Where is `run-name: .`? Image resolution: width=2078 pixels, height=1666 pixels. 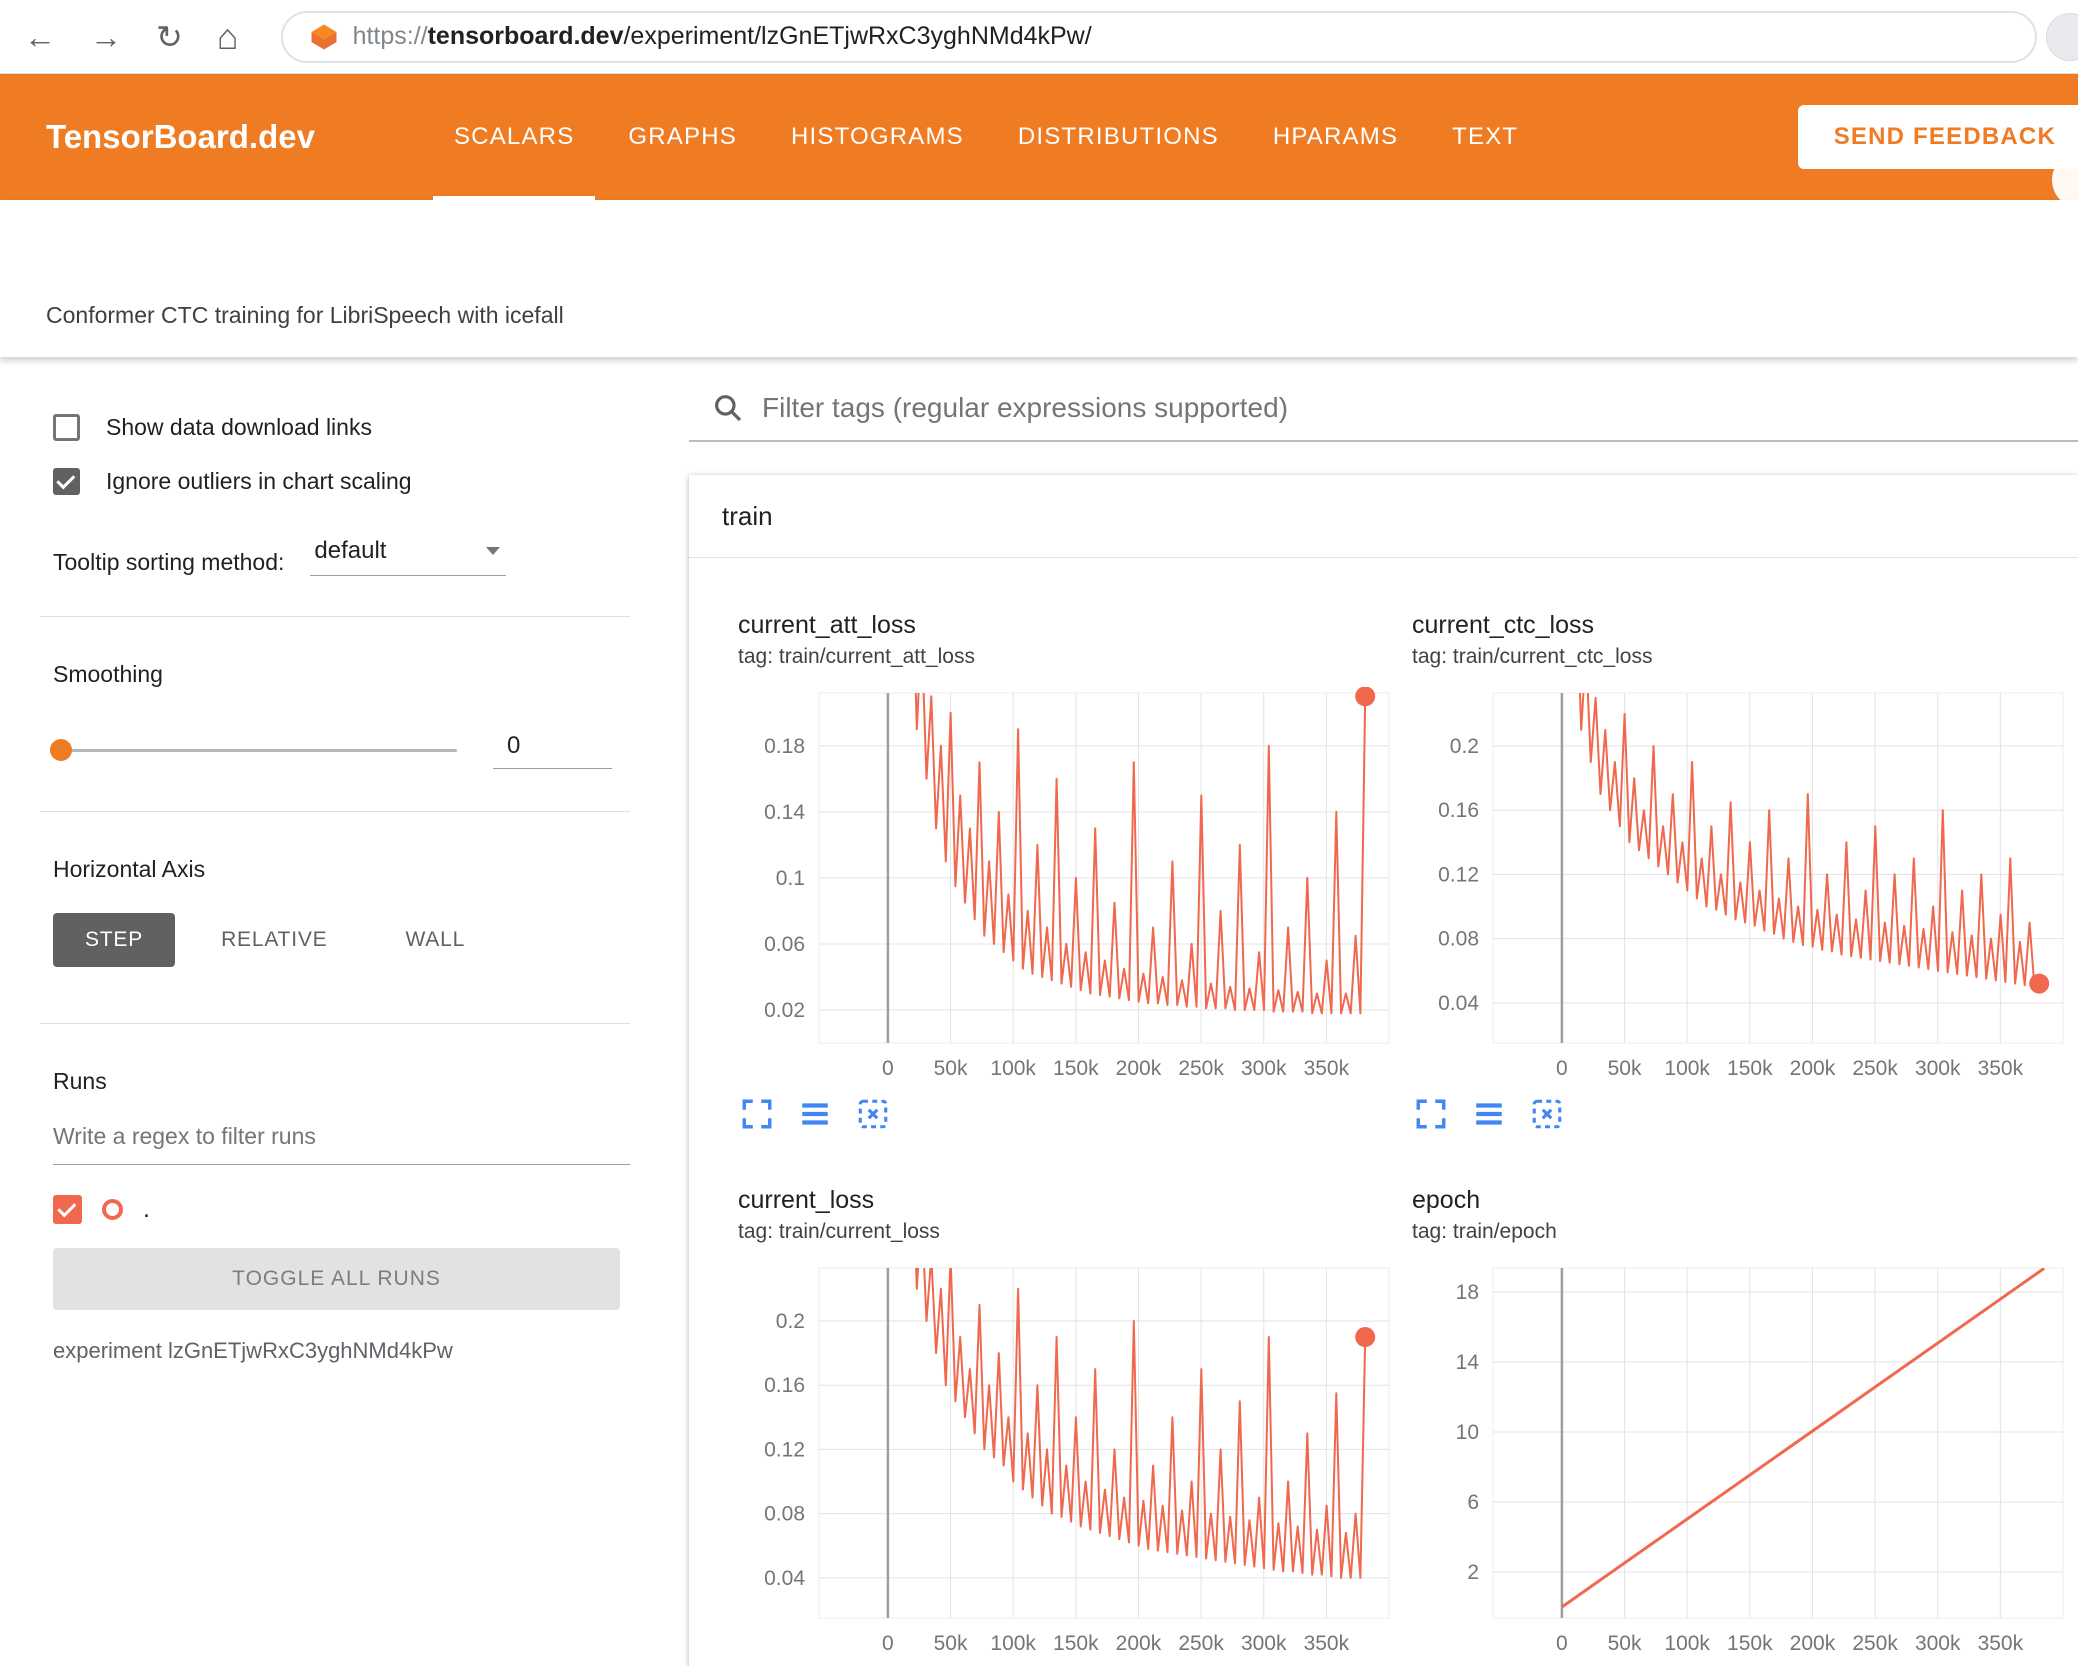
run-name: . is located at coordinates (146, 1209).